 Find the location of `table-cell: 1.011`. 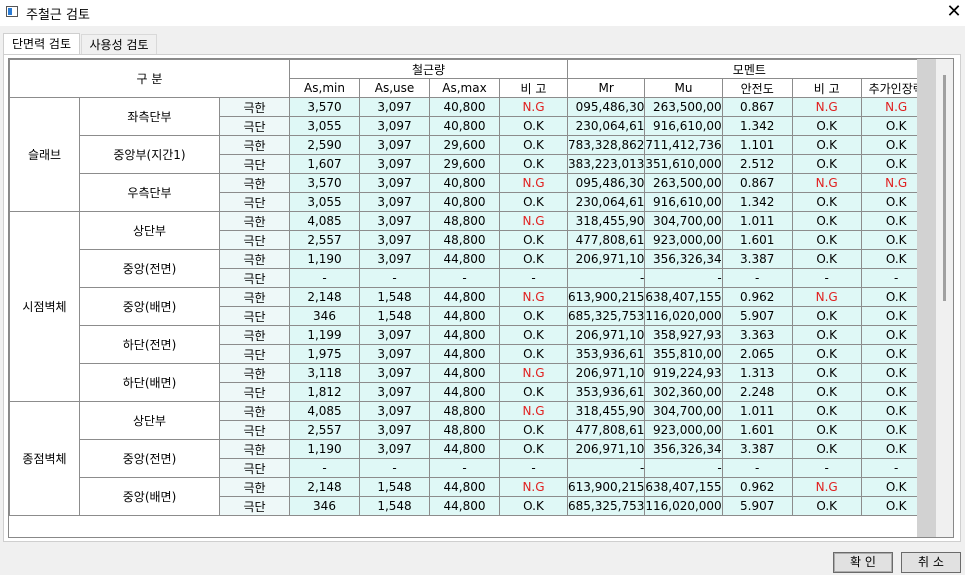

table-cell: 1.011 is located at coordinates (757, 221).